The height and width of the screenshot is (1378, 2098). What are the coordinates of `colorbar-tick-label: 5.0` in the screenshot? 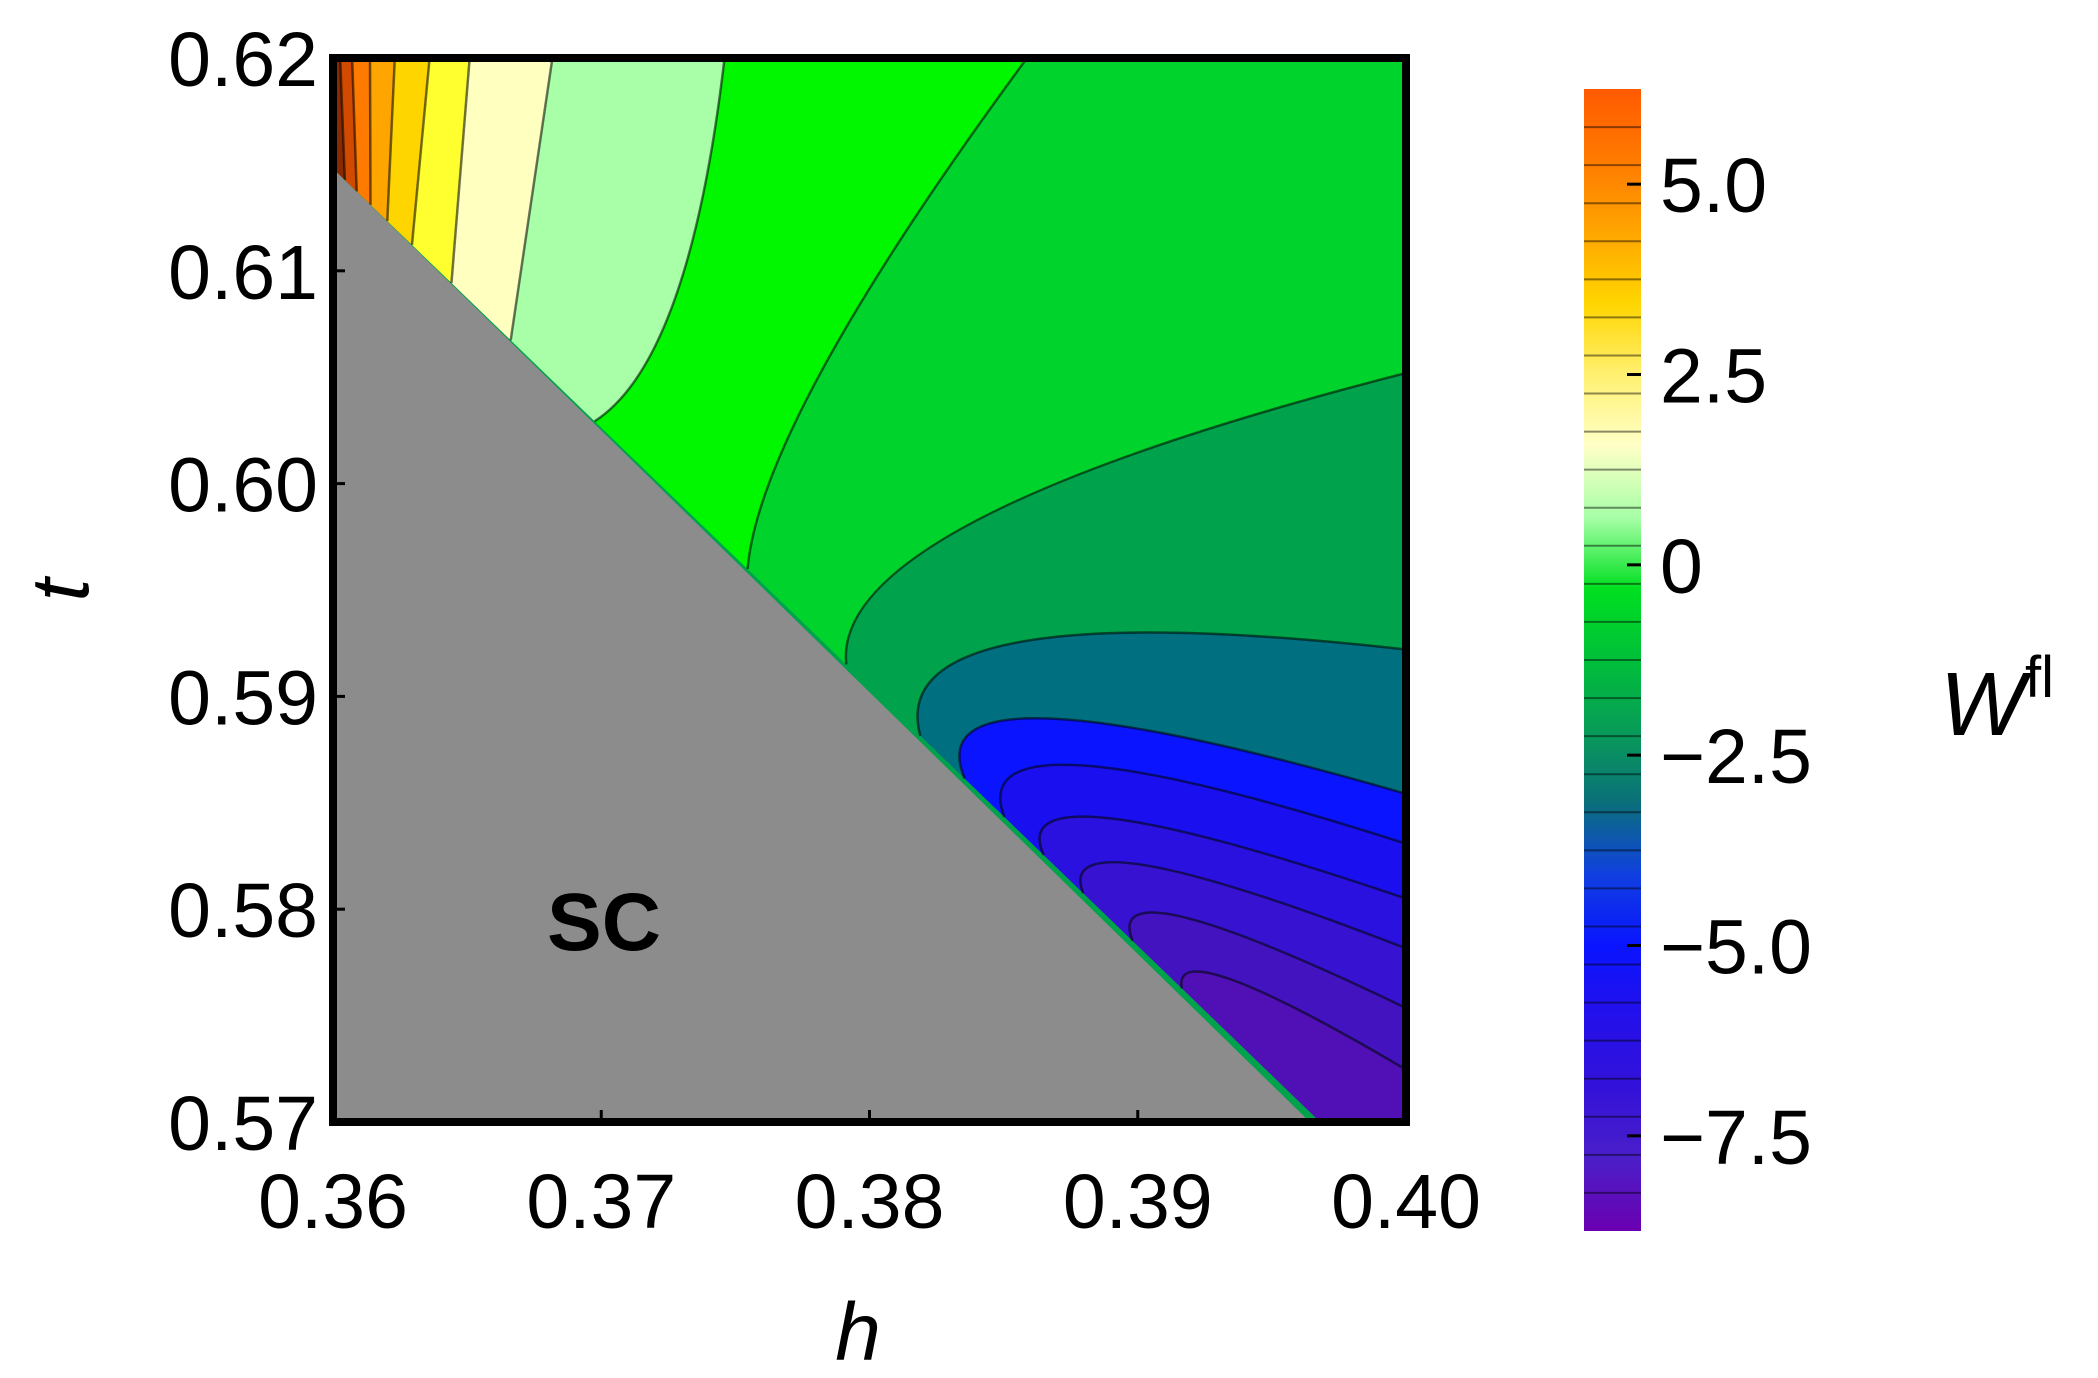 It's located at (1713, 186).